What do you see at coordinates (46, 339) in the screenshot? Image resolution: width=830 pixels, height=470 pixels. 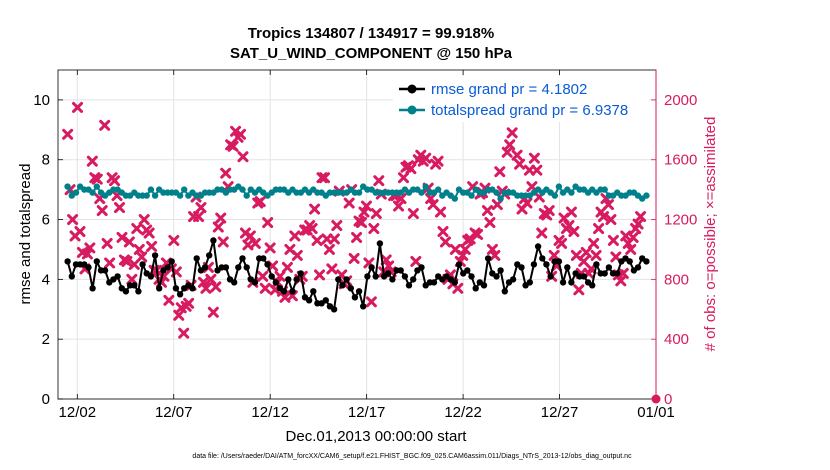 I see `y-tick-label: 2` at bounding box center [46, 339].